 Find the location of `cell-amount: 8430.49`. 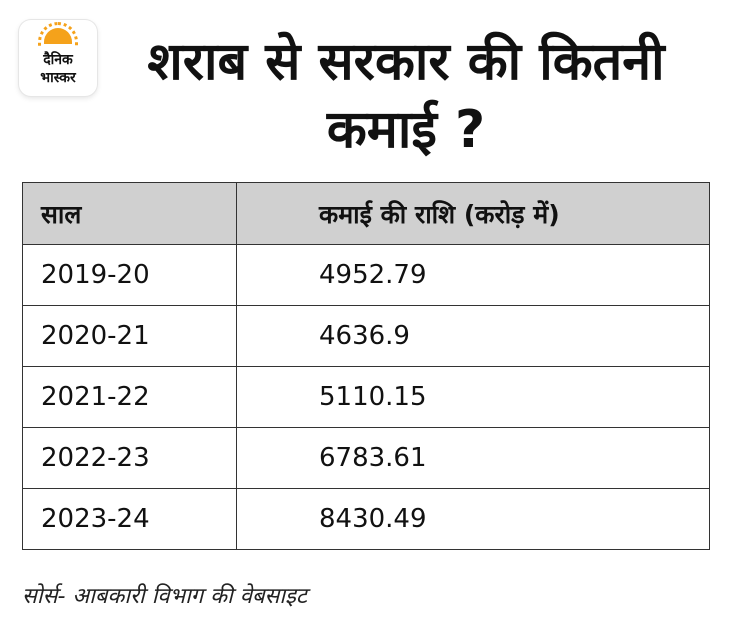

cell-amount: 8430.49 is located at coordinates (473, 519).